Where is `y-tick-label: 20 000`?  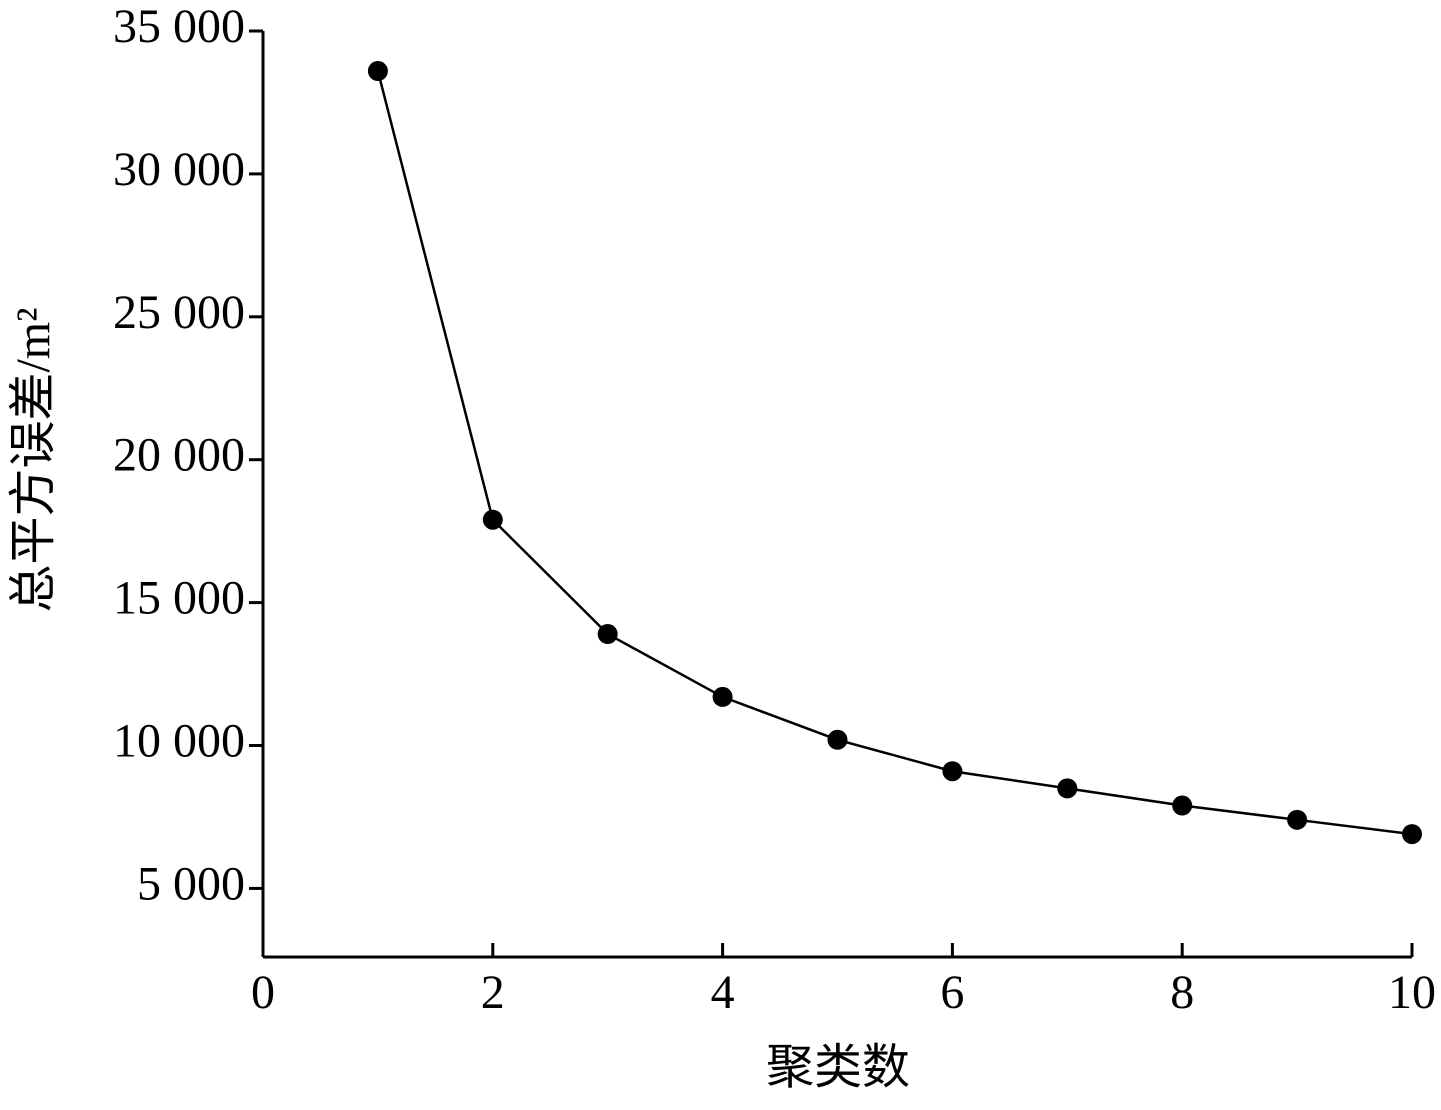 y-tick-label: 20 000 is located at coordinates (179, 455).